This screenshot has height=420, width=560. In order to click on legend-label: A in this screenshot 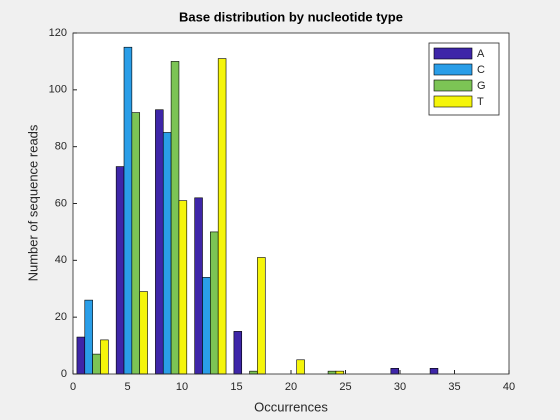, I will do `click(481, 54)`.